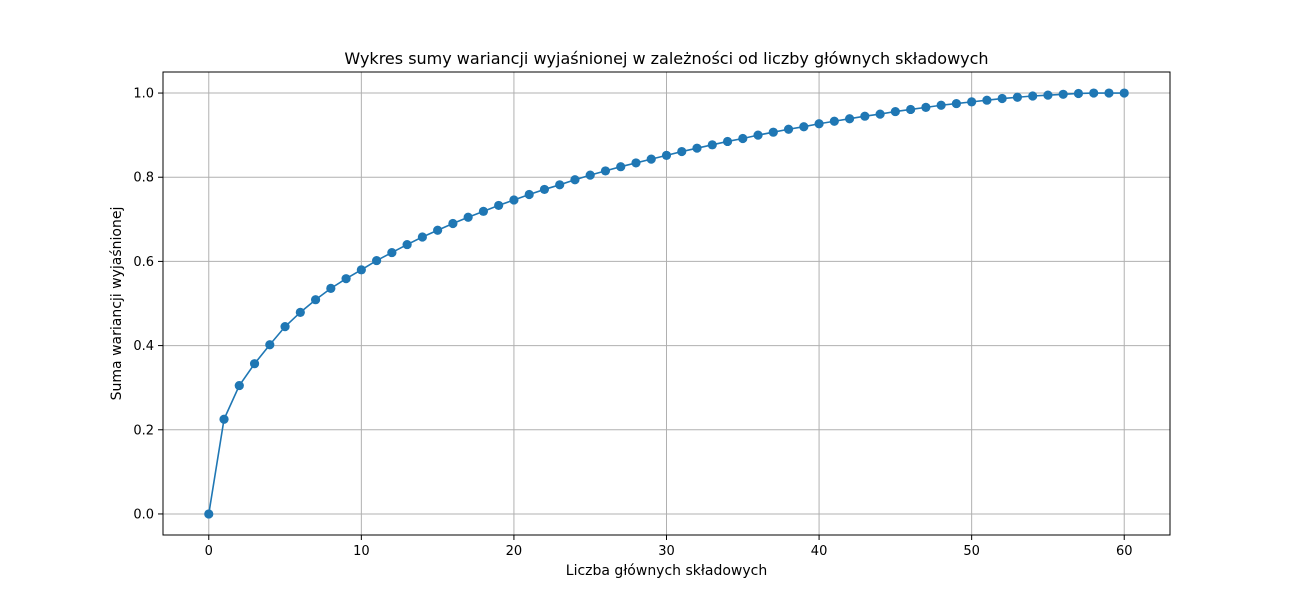  What do you see at coordinates (514, 551) in the screenshot?
I see `x-tick-label: 20` at bounding box center [514, 551].